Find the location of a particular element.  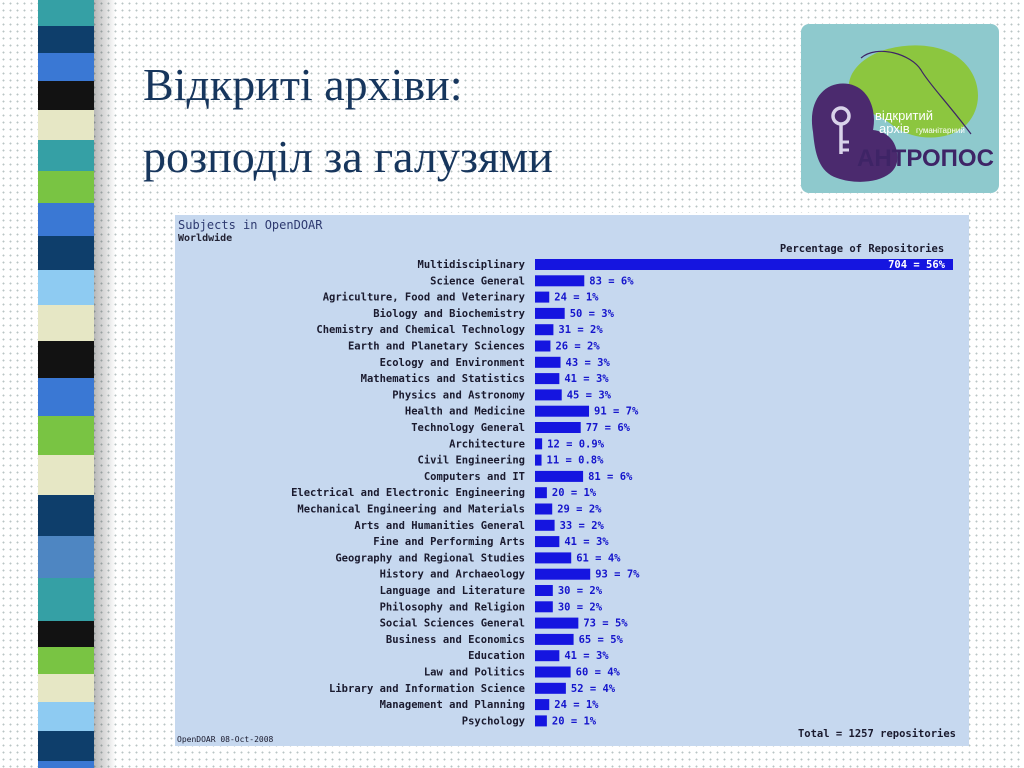

logo-text-1: відкритий is located at coordinates (904, 115).